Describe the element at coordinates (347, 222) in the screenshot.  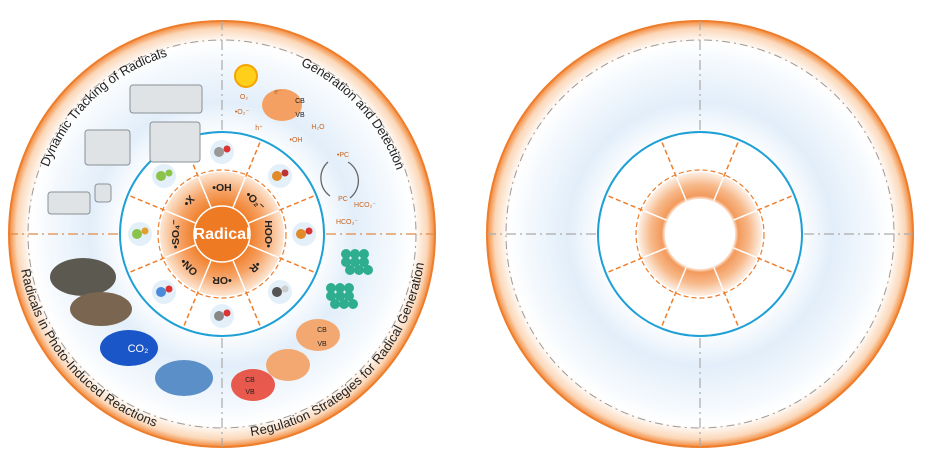
I see `illustration-label: HCO₃⁻` at that location.